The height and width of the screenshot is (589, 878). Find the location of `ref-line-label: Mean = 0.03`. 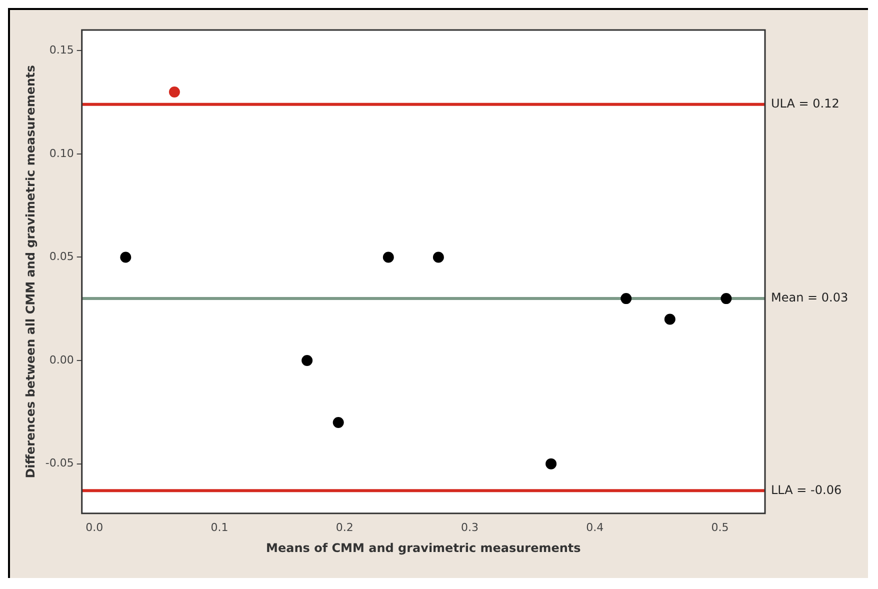

ref-line-label: Mean = 0.03 is located at coordinates (809, 297).